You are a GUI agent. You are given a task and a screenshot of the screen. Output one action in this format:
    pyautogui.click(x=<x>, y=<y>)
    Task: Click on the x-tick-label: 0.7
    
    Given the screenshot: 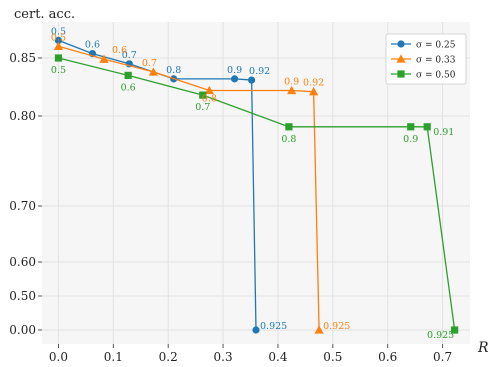 What is the action you would take?
    pyautogui.click(x=442, y=357)
    